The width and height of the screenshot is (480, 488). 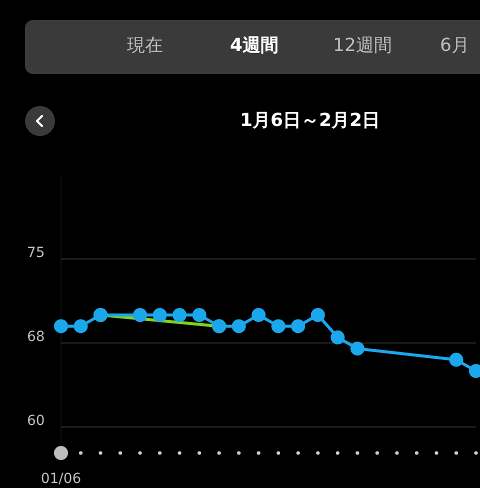 I want to click on y-tick-label: 75, so click(x=36, y=253).